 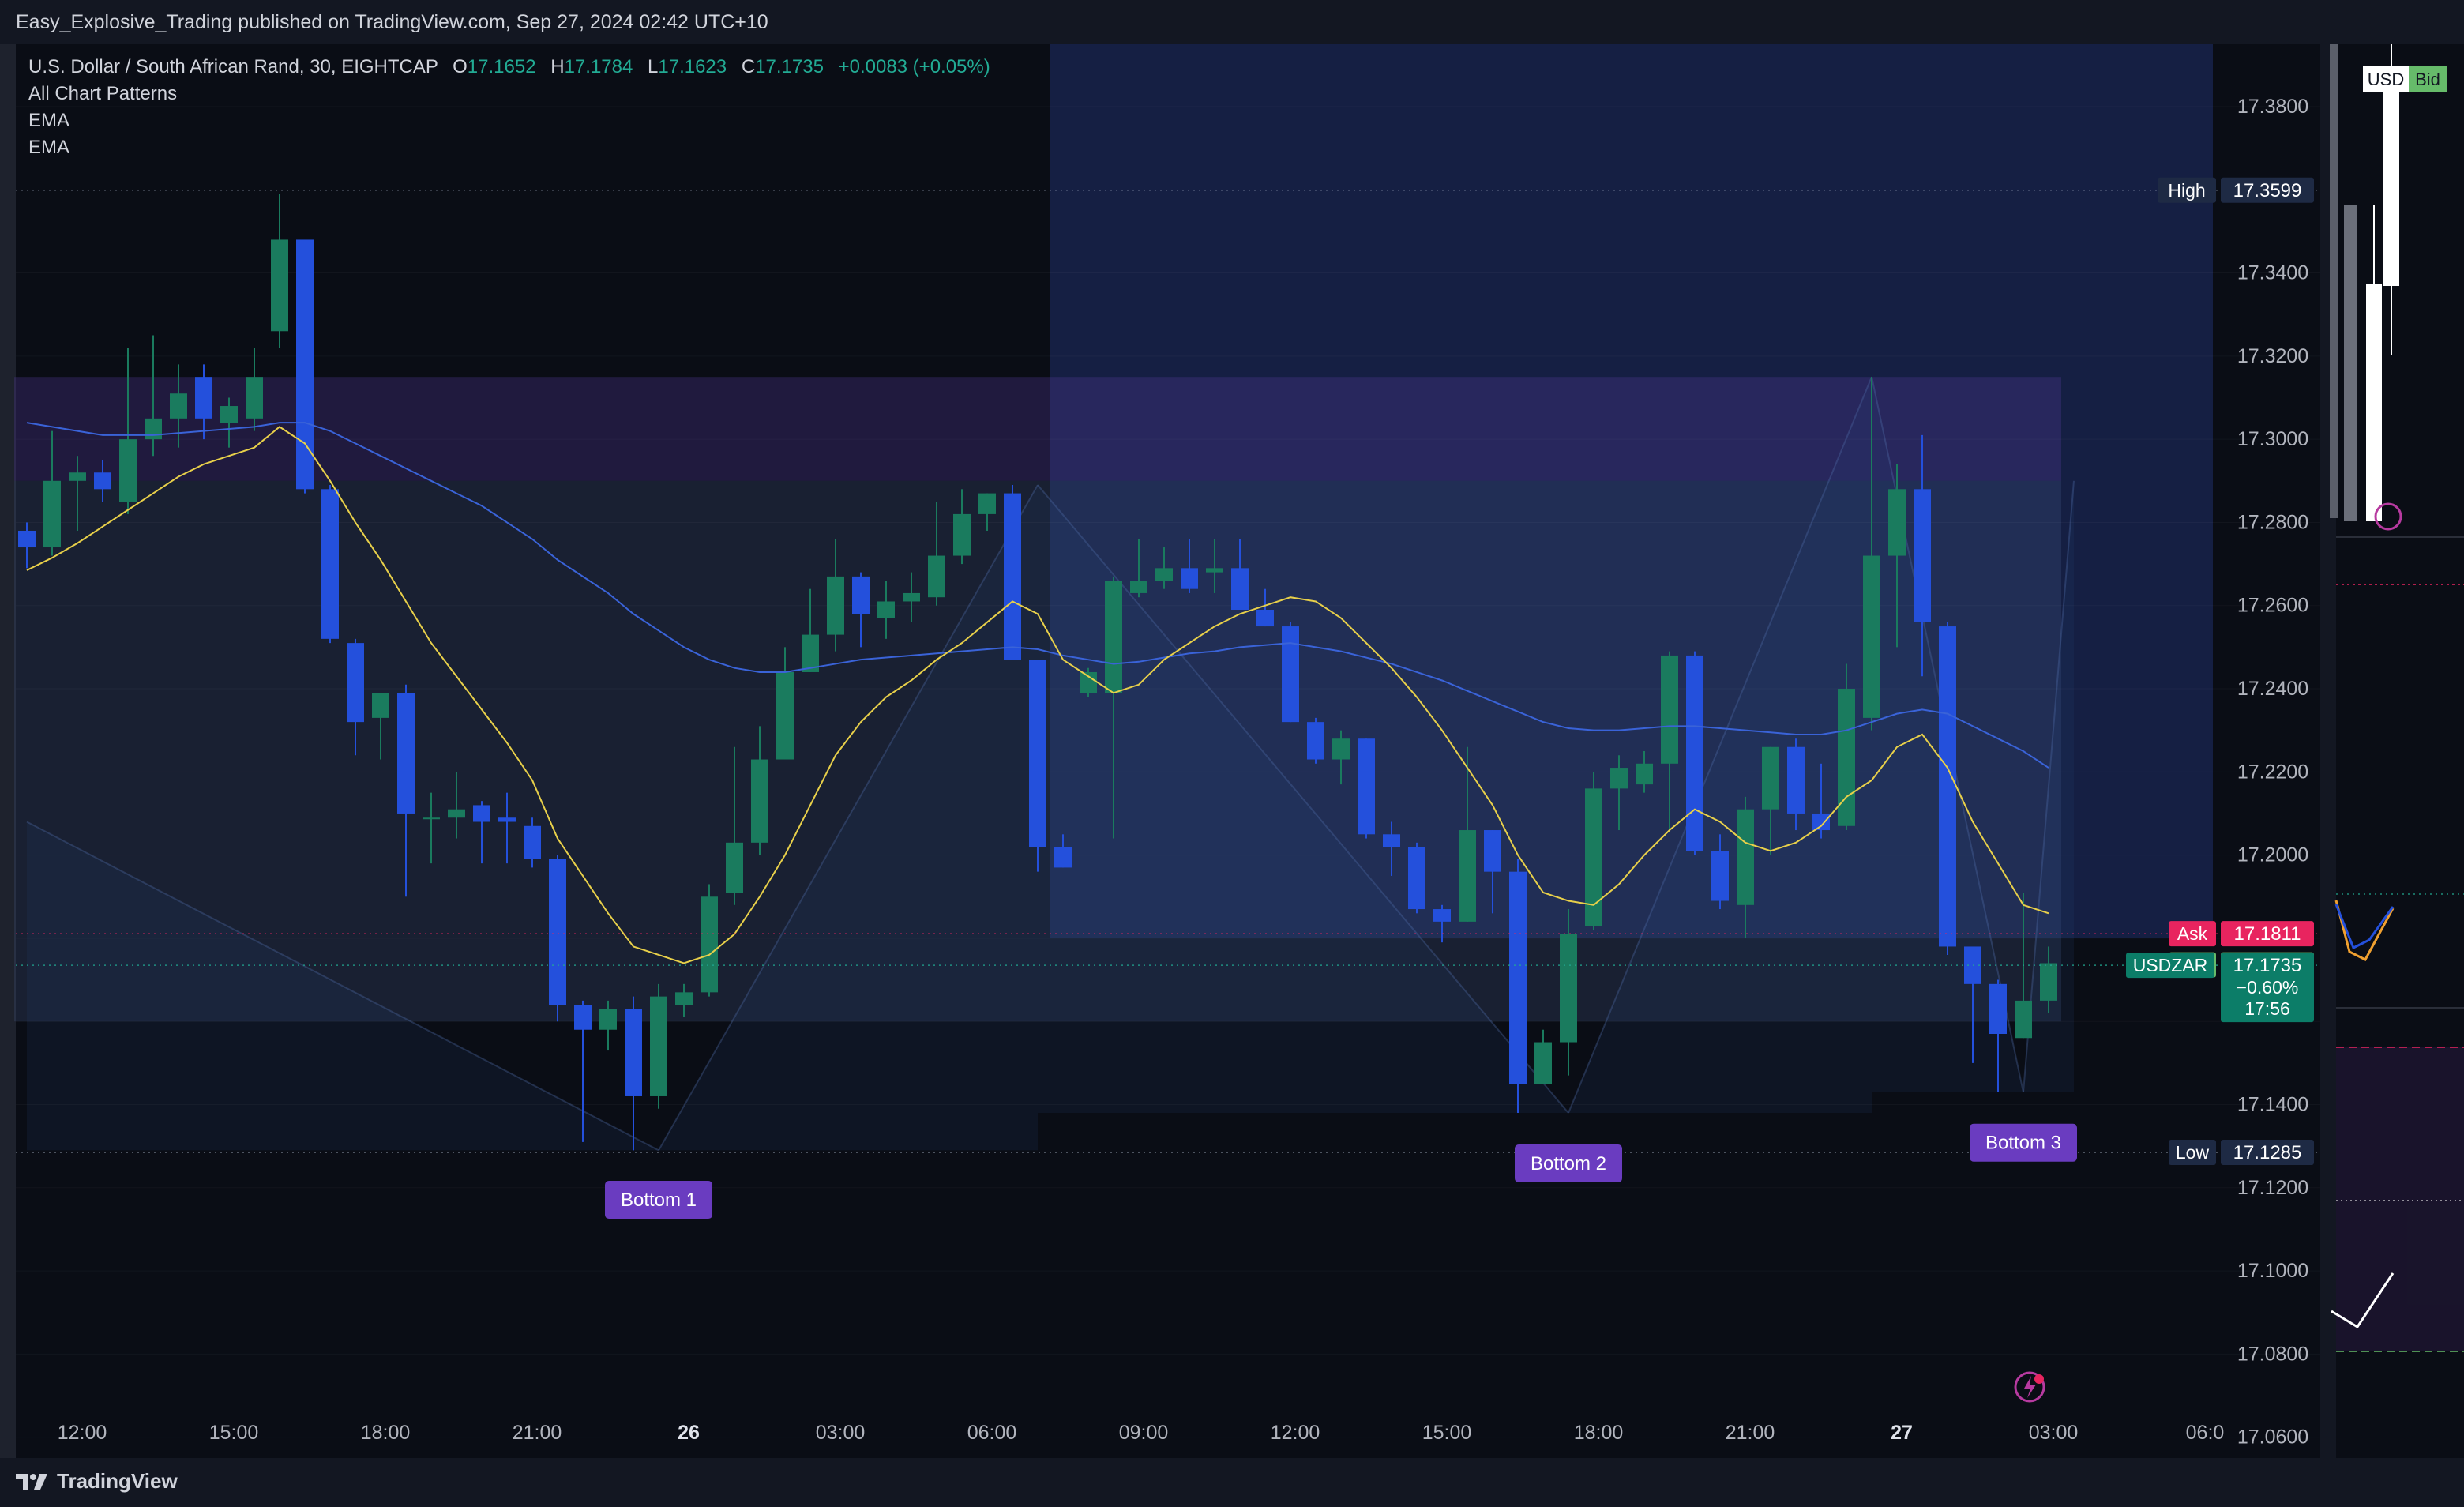 I want to click on y-tick-label: 17.0800, so click(x=2272, y=1354).